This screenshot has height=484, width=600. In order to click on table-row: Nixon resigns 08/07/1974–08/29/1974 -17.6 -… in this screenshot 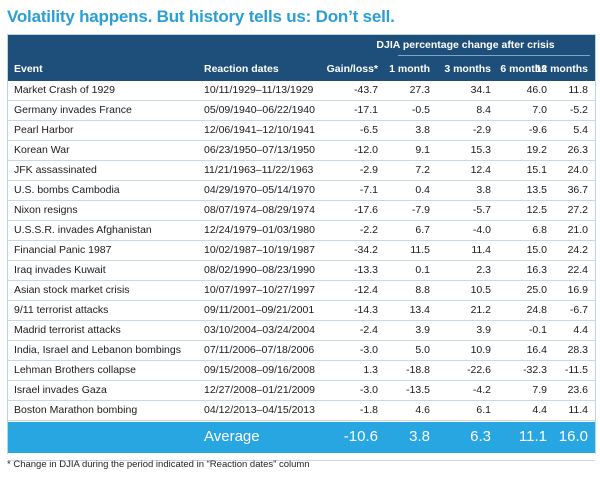, I will do `click(301, 211)`.